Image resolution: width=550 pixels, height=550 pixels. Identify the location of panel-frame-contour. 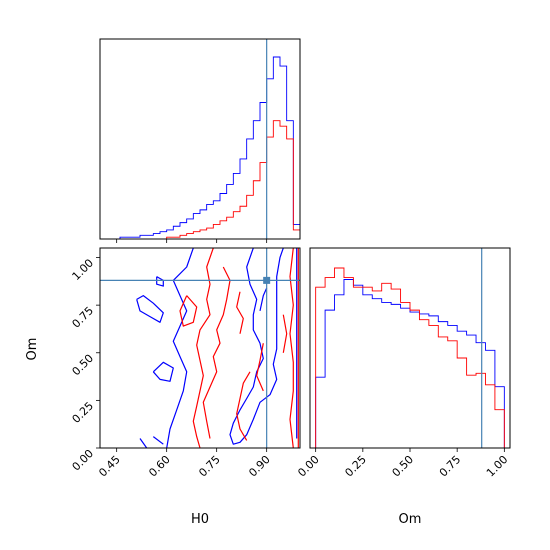
(200, 348).